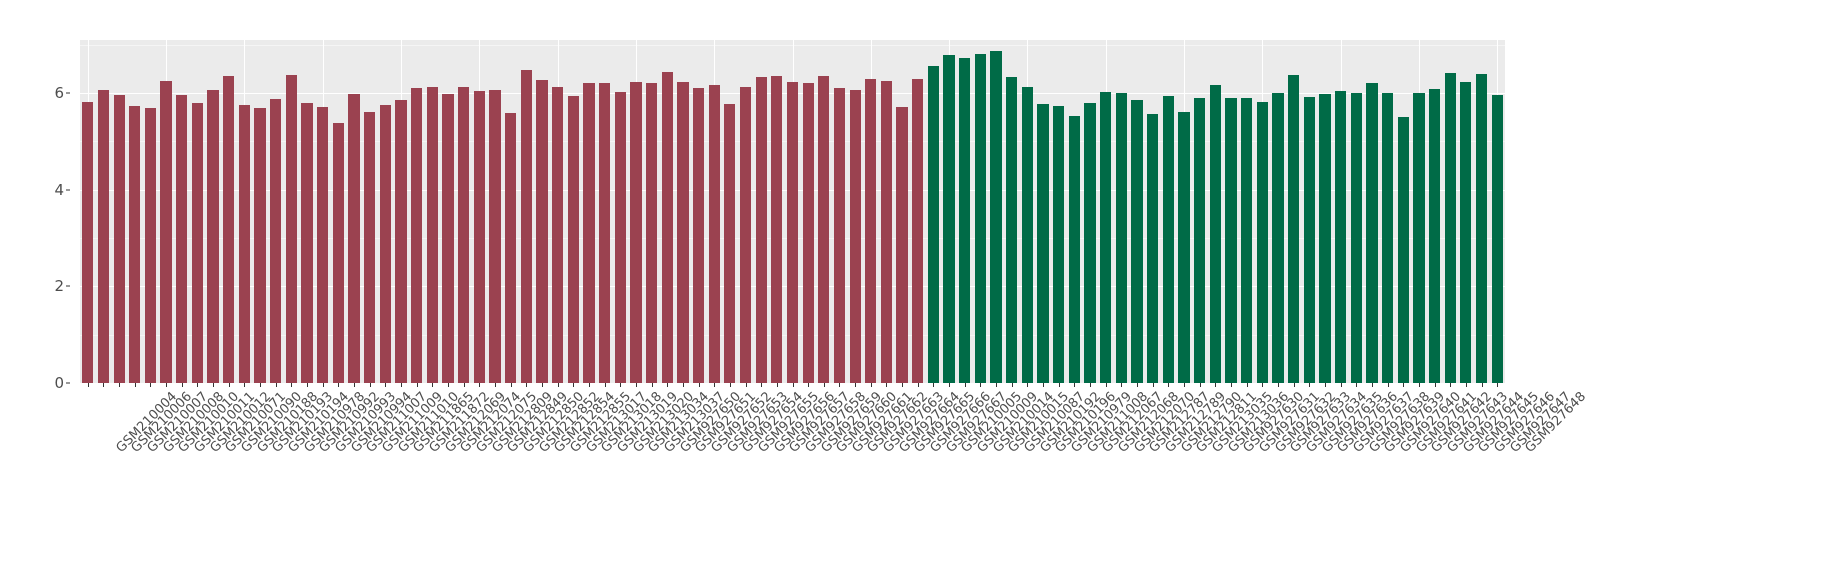  Describe the element at coordinates (37, 290) in the screenshot. I see `y-axis-tick-labels: 0 2 4 6` at that location.